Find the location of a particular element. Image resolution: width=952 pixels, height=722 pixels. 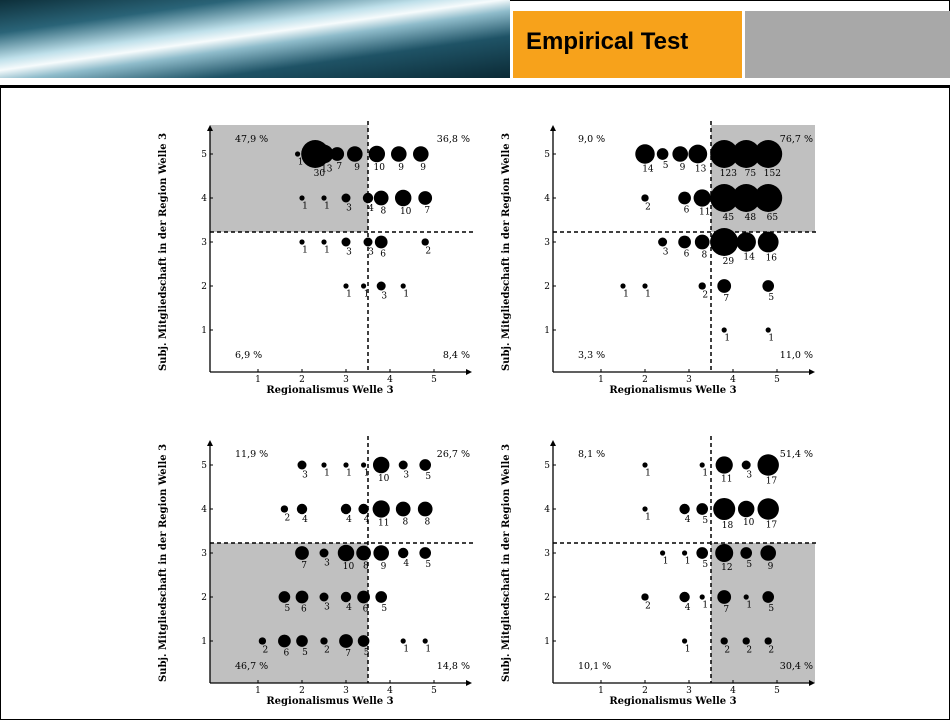

data-point-label: 29 is located at coordinates (729, 262).